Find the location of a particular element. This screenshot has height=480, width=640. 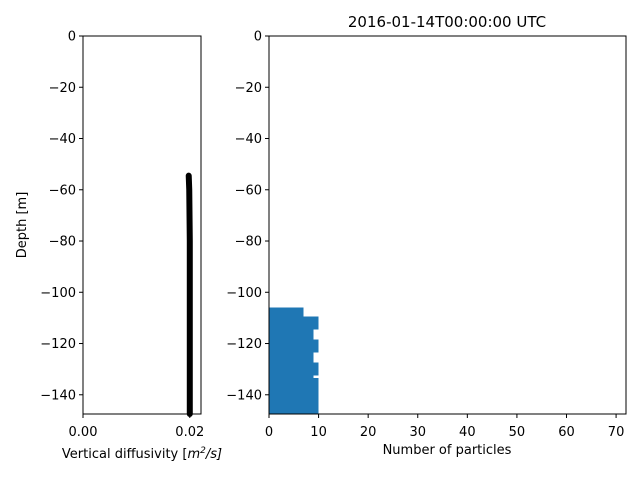

histogram-y-tick-label: −60 is located at coordinates (248, 190).